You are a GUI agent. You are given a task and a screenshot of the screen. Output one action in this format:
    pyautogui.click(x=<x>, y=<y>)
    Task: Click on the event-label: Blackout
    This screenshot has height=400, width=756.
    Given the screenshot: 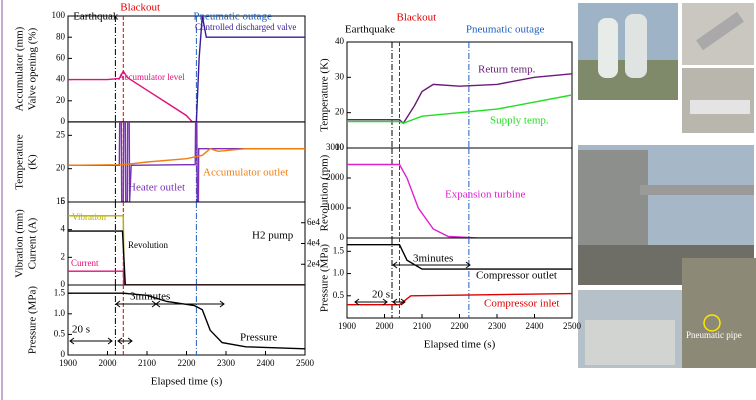 What is the action you would take?
    pyautogui.click(x=140, y=8)
    